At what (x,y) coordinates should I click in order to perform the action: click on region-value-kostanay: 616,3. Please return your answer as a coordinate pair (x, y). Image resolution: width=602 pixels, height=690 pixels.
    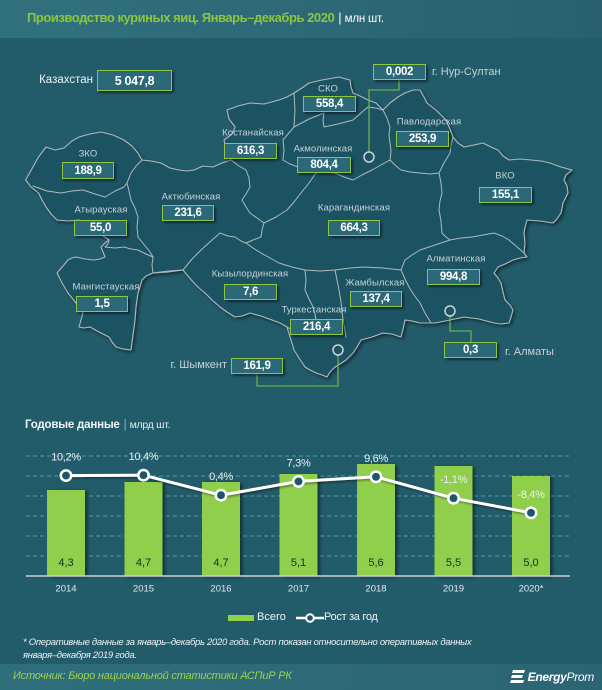
    Looking at the image, I should click on (250, 151).